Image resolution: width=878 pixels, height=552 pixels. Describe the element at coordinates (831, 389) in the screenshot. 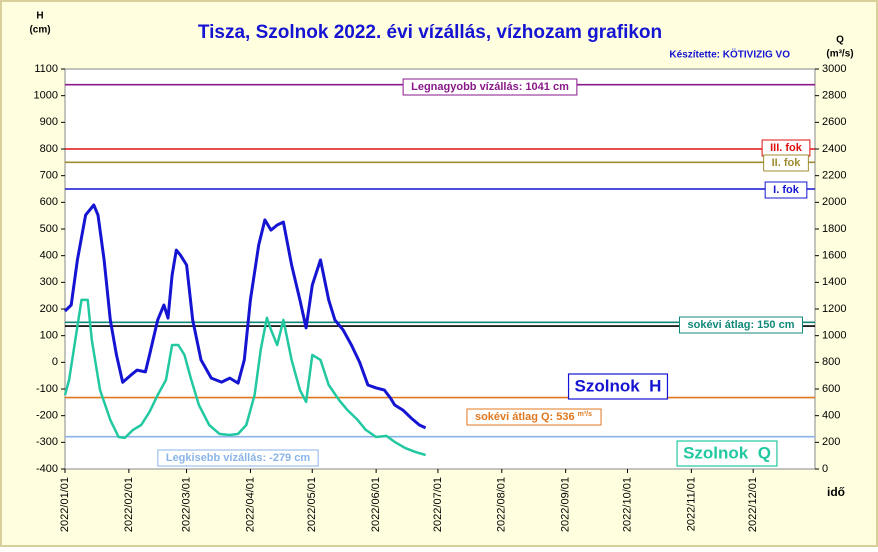

I see `y2-tick-label: 600` at that location.